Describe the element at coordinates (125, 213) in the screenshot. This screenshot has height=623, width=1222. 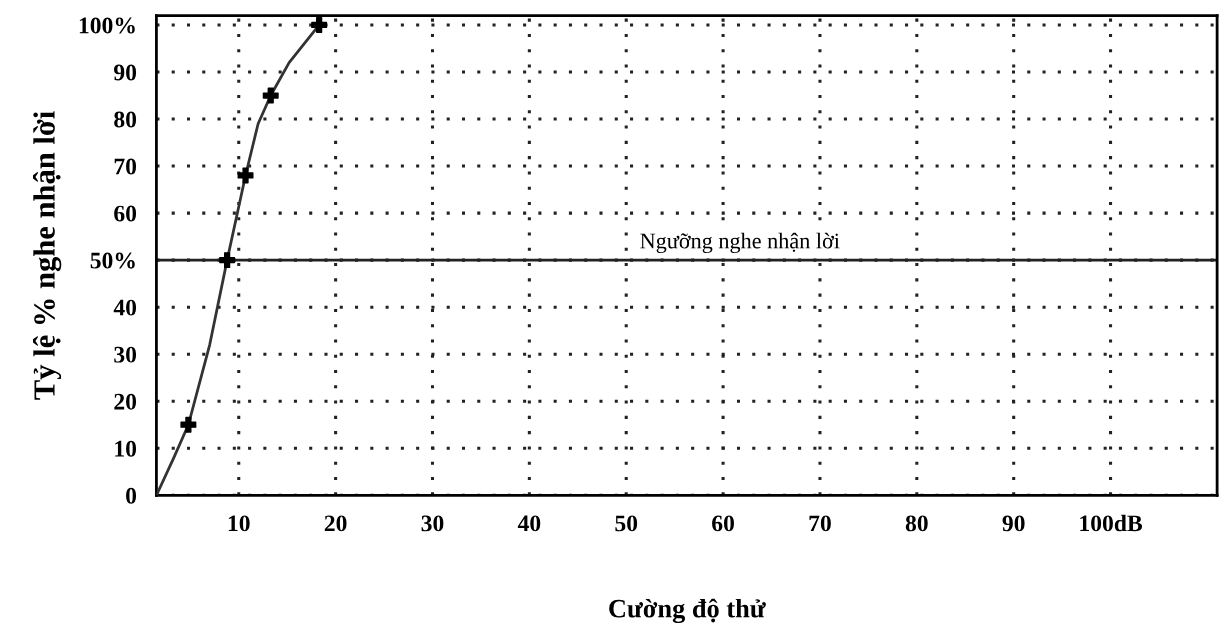
I see `y-tick-label: 60` at that location.